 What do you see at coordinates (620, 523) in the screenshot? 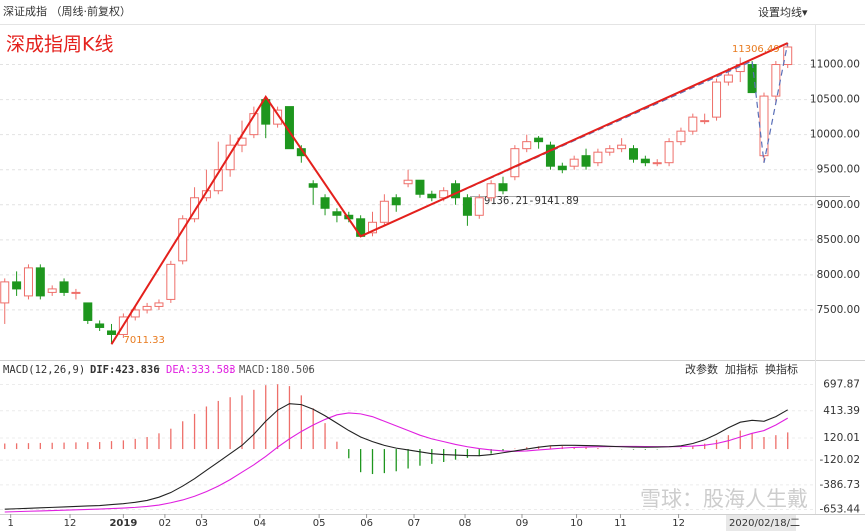
I see `x-tick-label: 11` at bounding box center [620, 523].